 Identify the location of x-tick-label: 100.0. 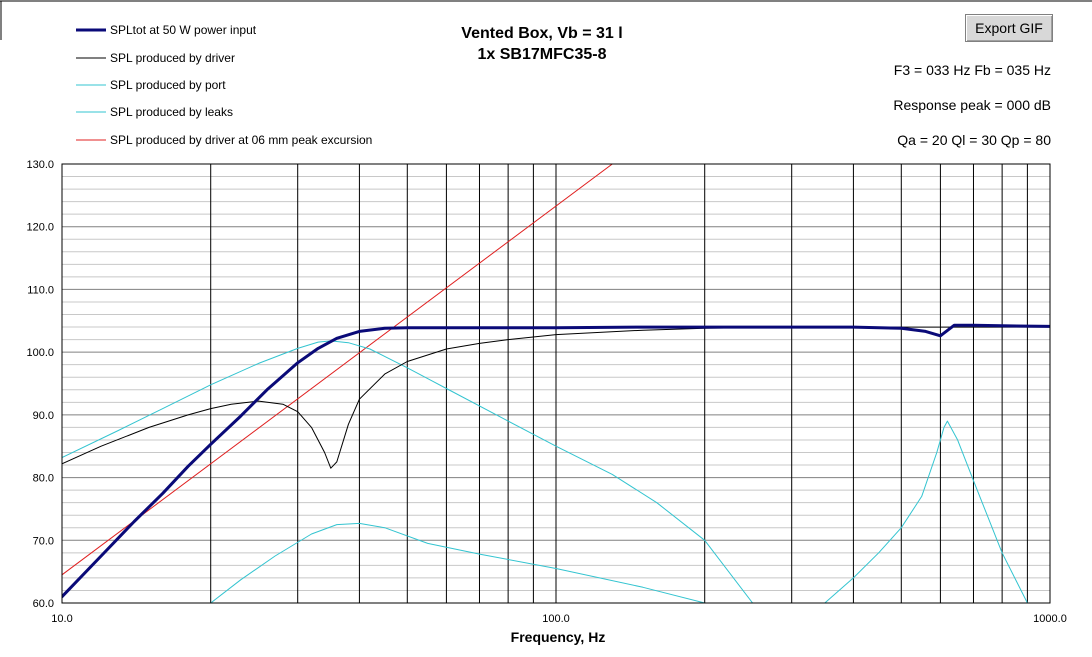
(556, 619).